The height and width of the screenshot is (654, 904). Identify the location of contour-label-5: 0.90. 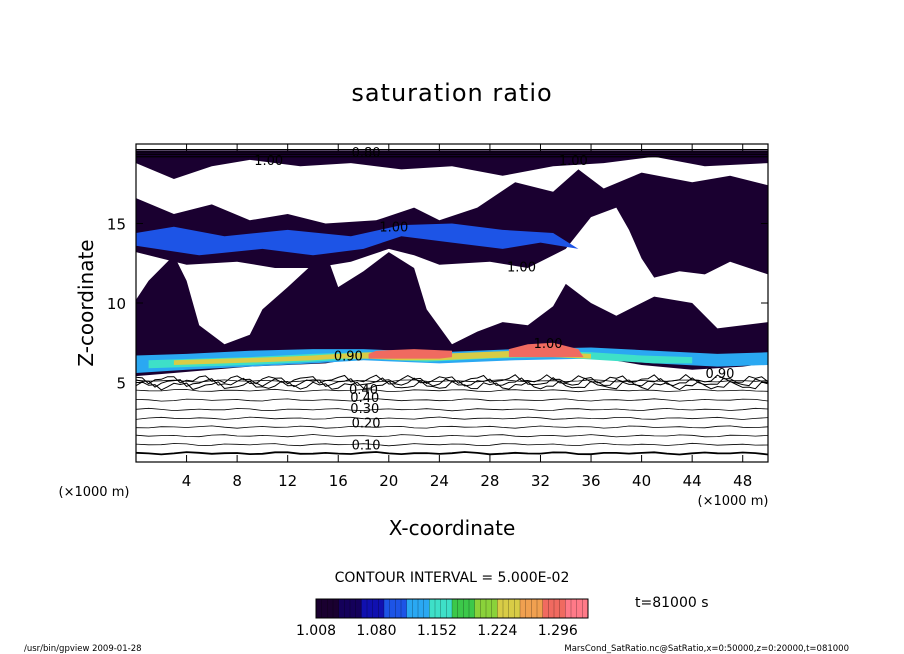
(348, 356).